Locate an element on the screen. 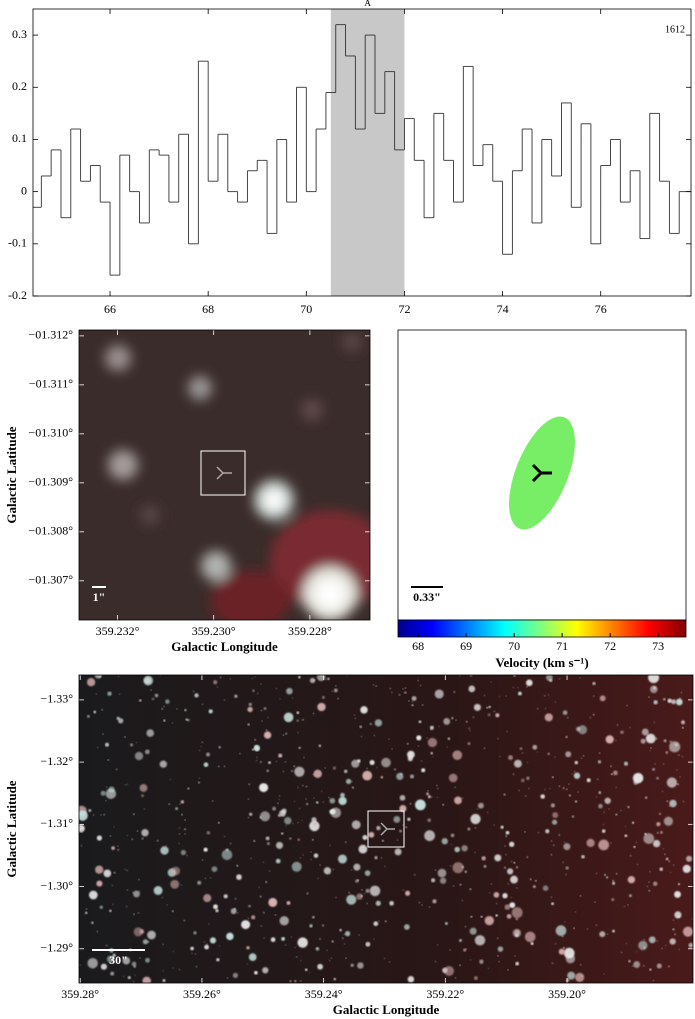 This screenshot has width=695, height=1019. y-tick-label: −01.310° is located at coordinates (50, 433).